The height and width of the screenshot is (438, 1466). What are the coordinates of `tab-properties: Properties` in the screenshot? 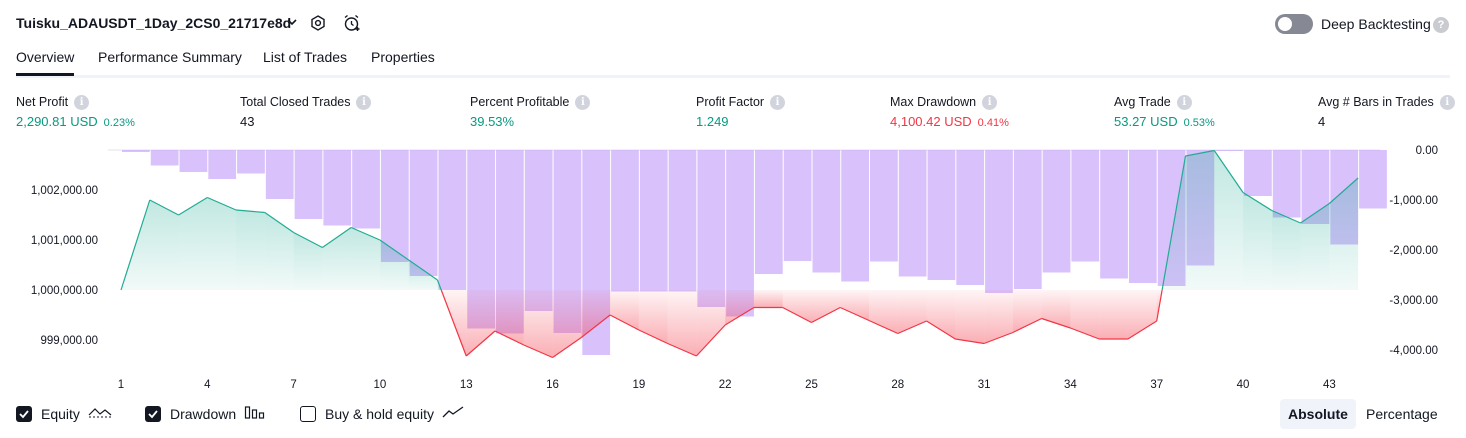 It's located at (403, 57).